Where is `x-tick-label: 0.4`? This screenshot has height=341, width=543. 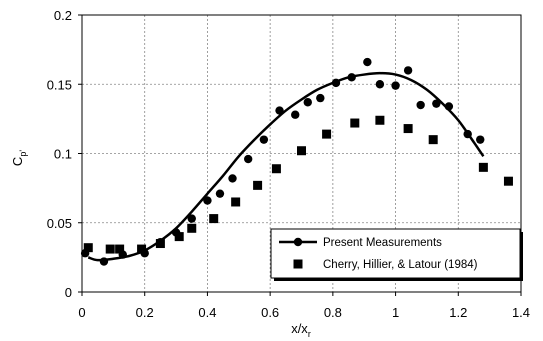 x-tick-label: 0.4 is located at coordinates (207, 312).